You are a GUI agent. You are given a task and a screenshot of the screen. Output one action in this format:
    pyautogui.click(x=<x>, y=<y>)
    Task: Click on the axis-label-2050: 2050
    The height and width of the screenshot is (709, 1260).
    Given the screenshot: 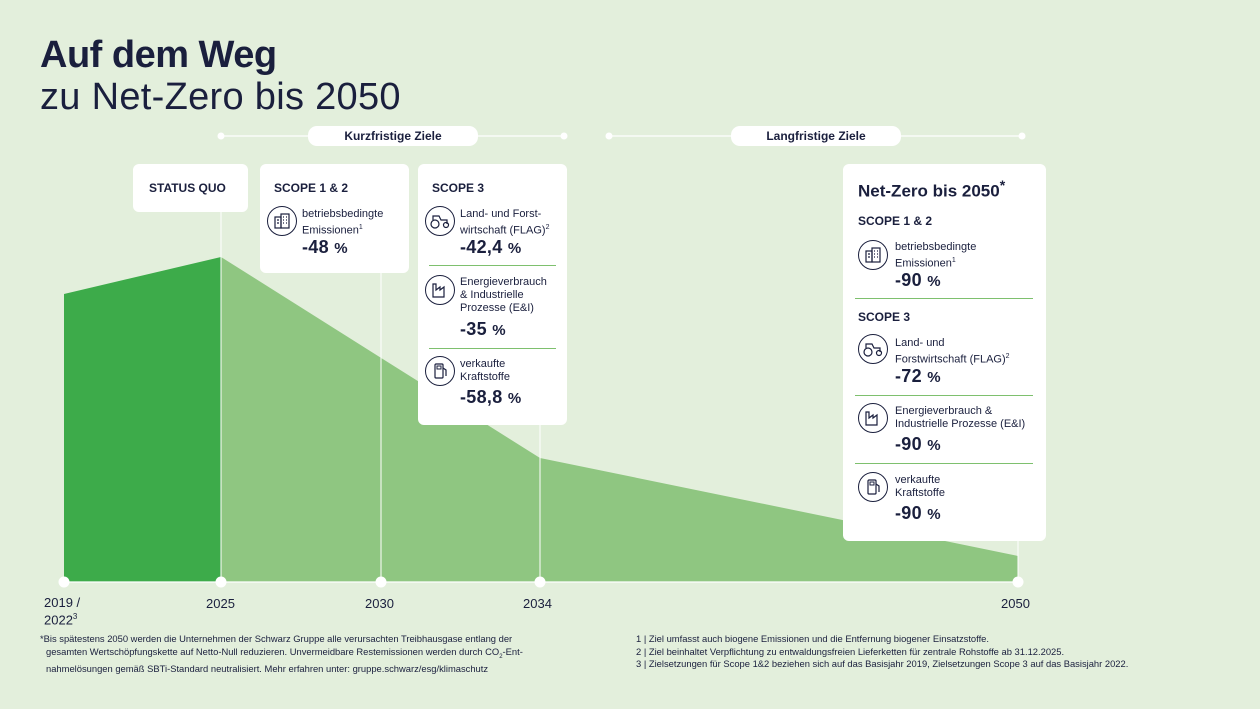 What is the action you would take?
    pyautogui.click(x=1015, y=603)
    